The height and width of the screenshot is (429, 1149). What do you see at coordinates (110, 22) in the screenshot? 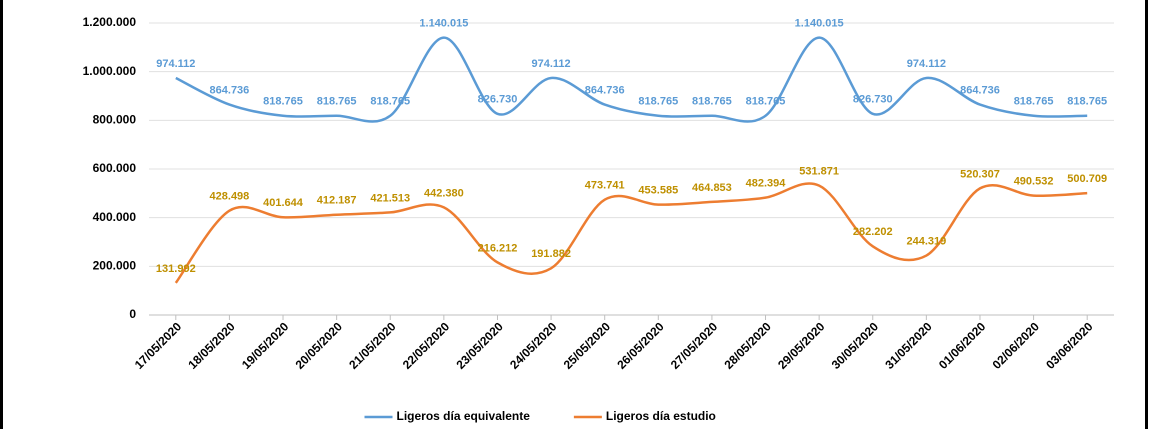
I see `y-tick-label: 1.200.000` at bounding box center [110, 22].